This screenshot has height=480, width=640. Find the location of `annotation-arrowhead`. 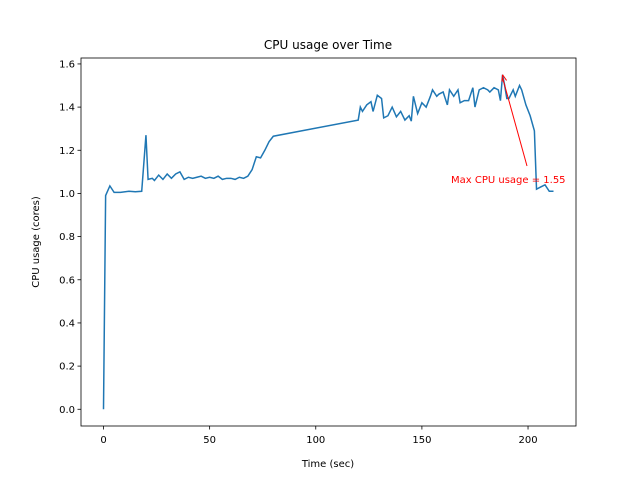

annotation-arrowhead is located at coordinates (504, 78).